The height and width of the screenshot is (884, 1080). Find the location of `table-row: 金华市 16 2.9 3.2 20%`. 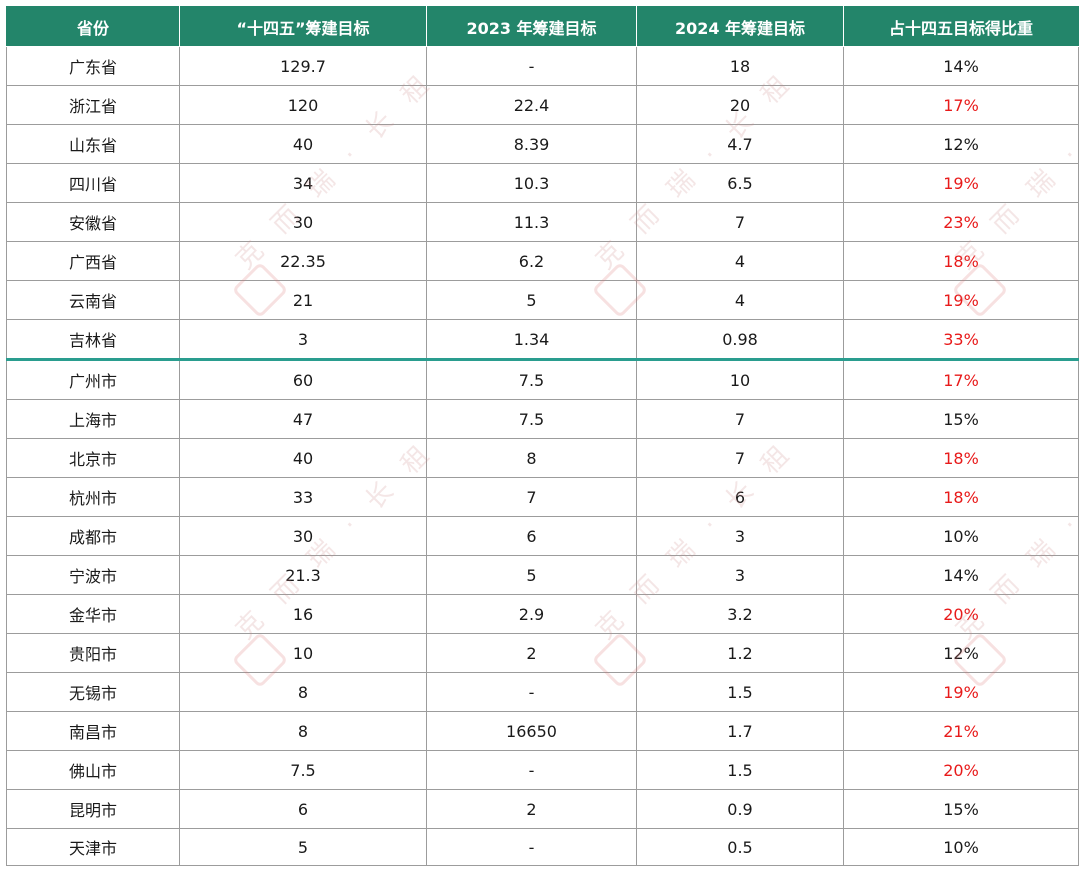

table-row: 金华市 16 2.9 3.2 20% is located at coordinates (542, 614).